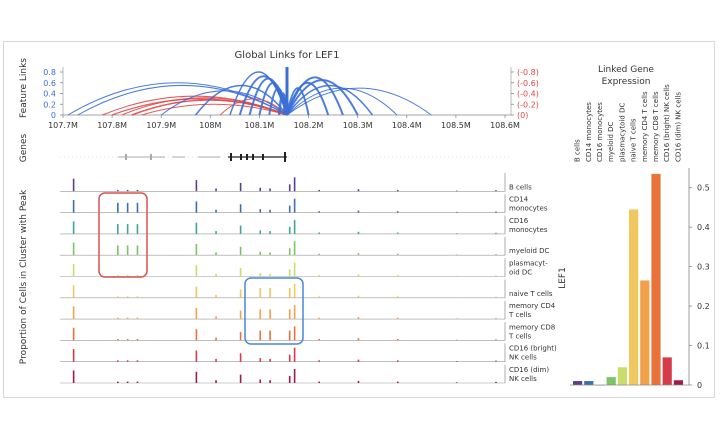 Image resolution: width=720 pixels, height=445 pixels. I want to click on feature-links-arcs, so click(249, 91).